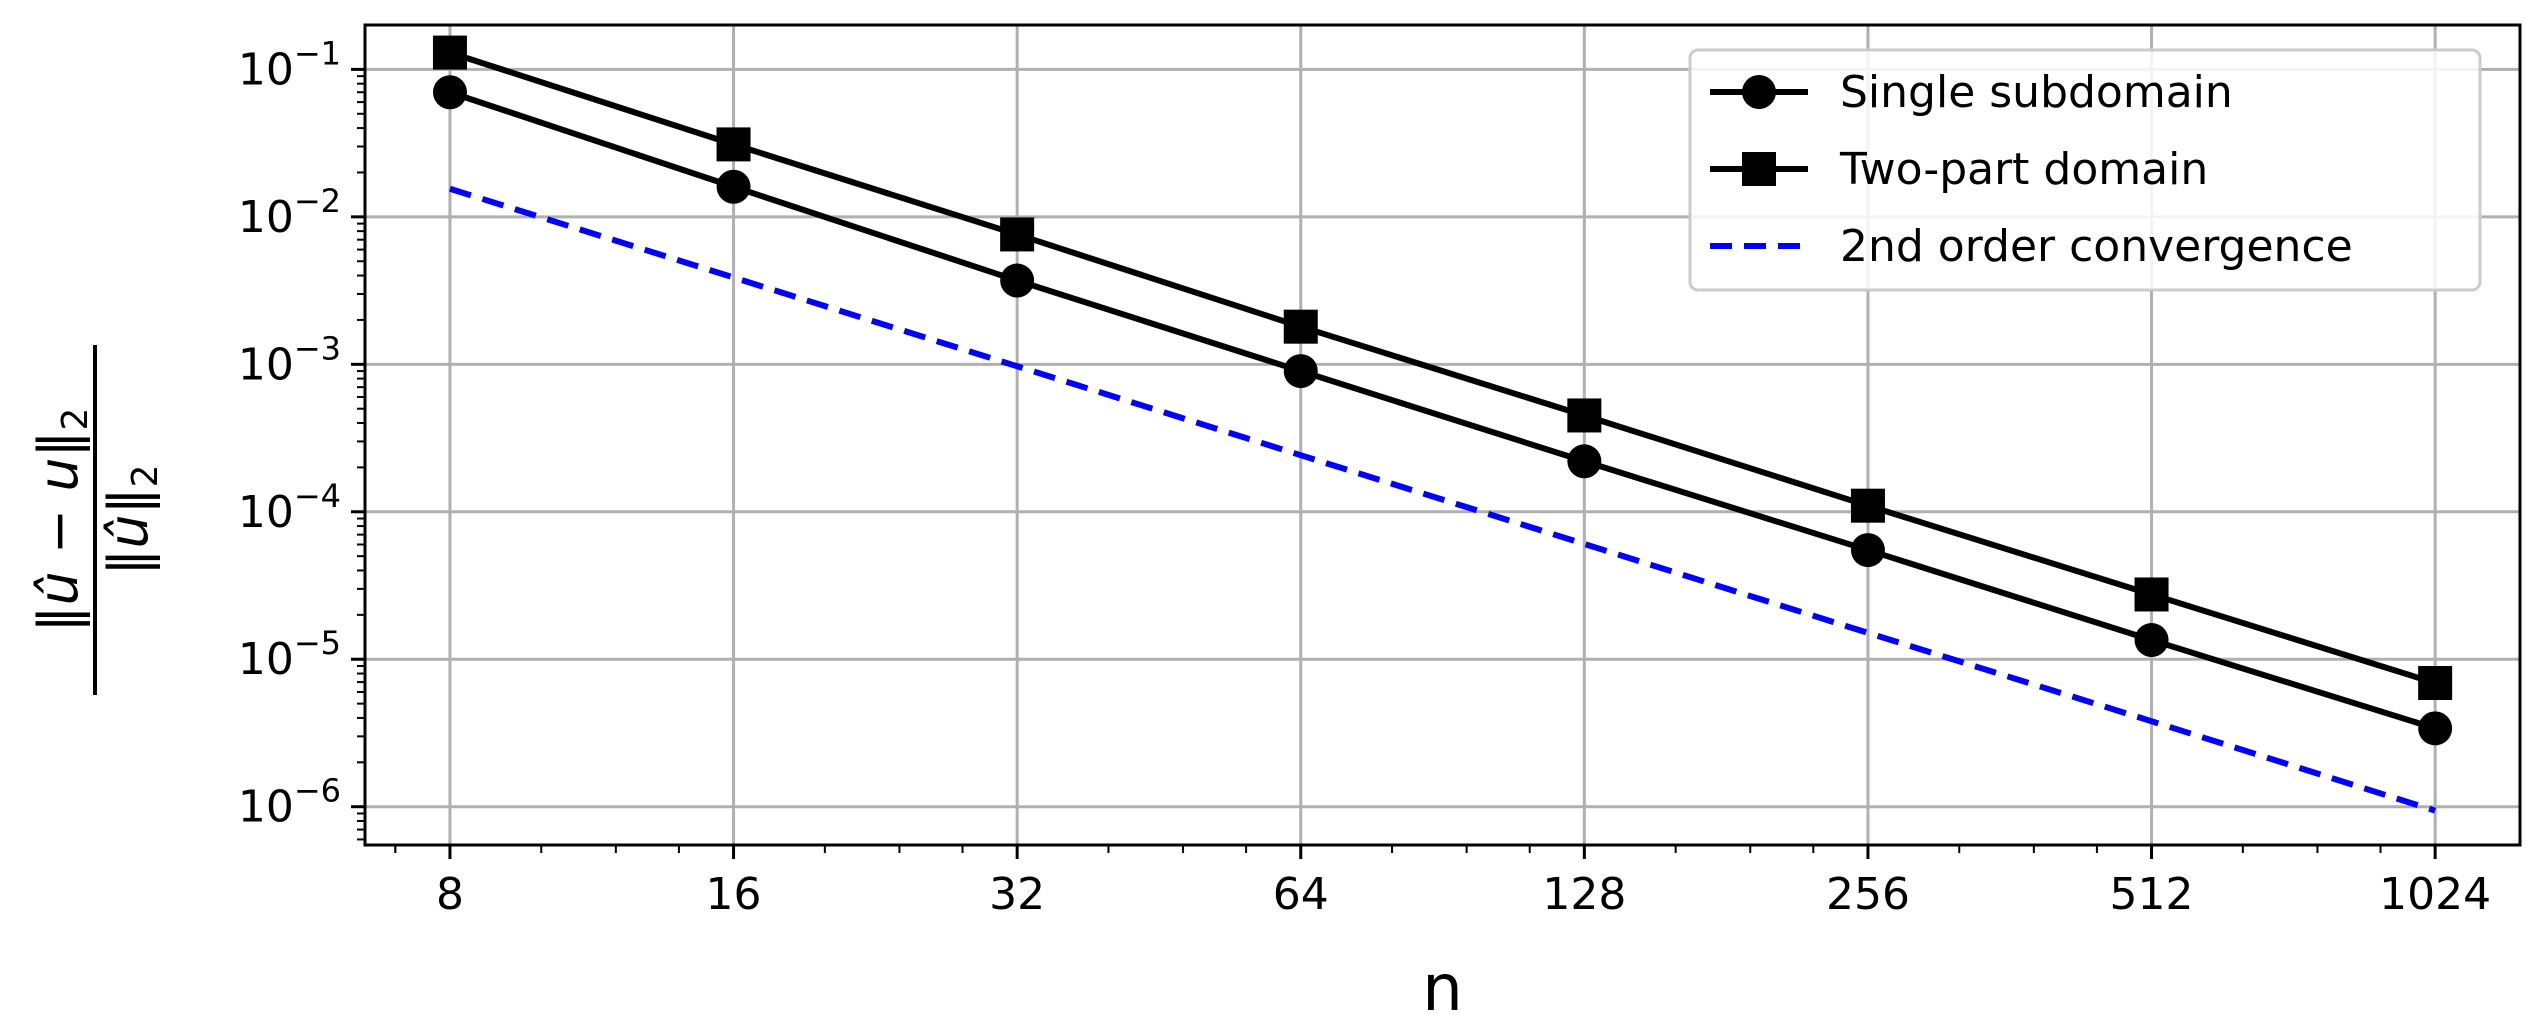 The width and height of the screenshot is (2529, 1031). Describe the element at coordinates (289, 359) in the screenshot. I see `y-tick-label: 10⁻³` at that location.